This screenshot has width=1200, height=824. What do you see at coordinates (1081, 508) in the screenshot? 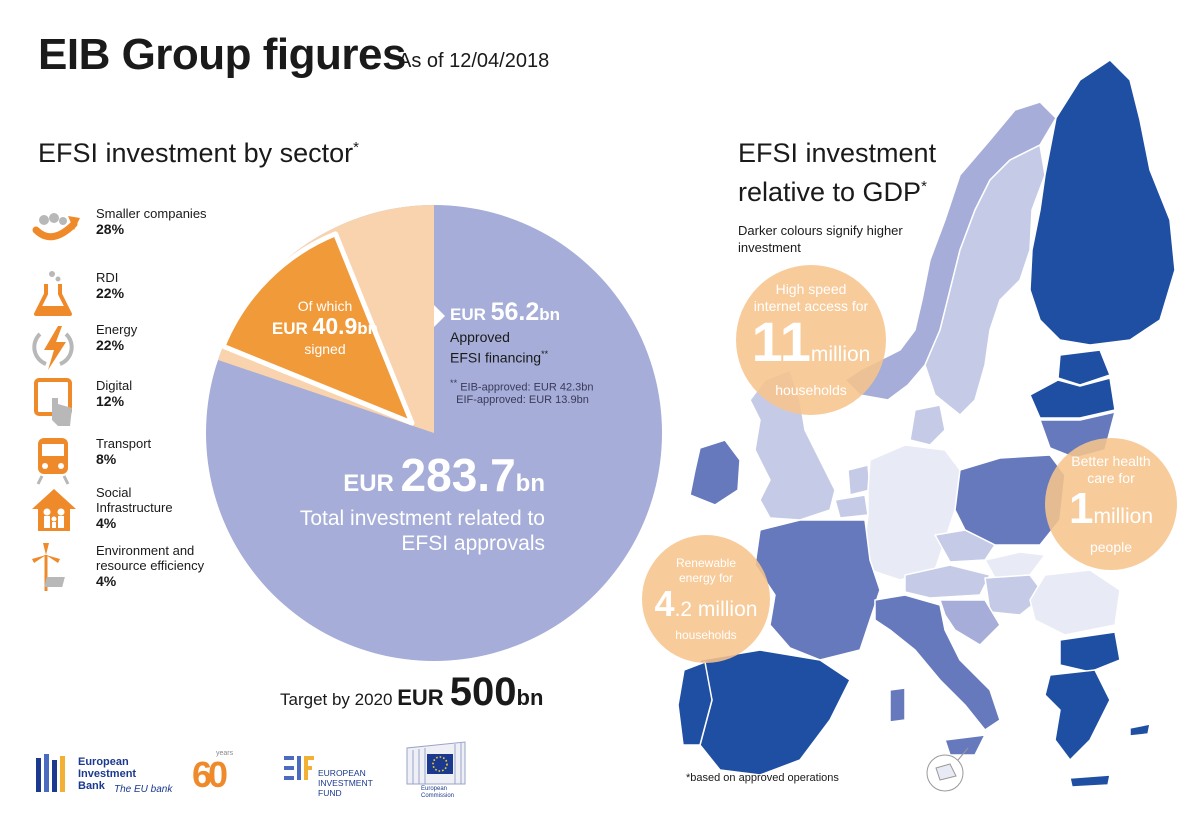
I see `health-number: 1` at bounding box center [1081, 508].